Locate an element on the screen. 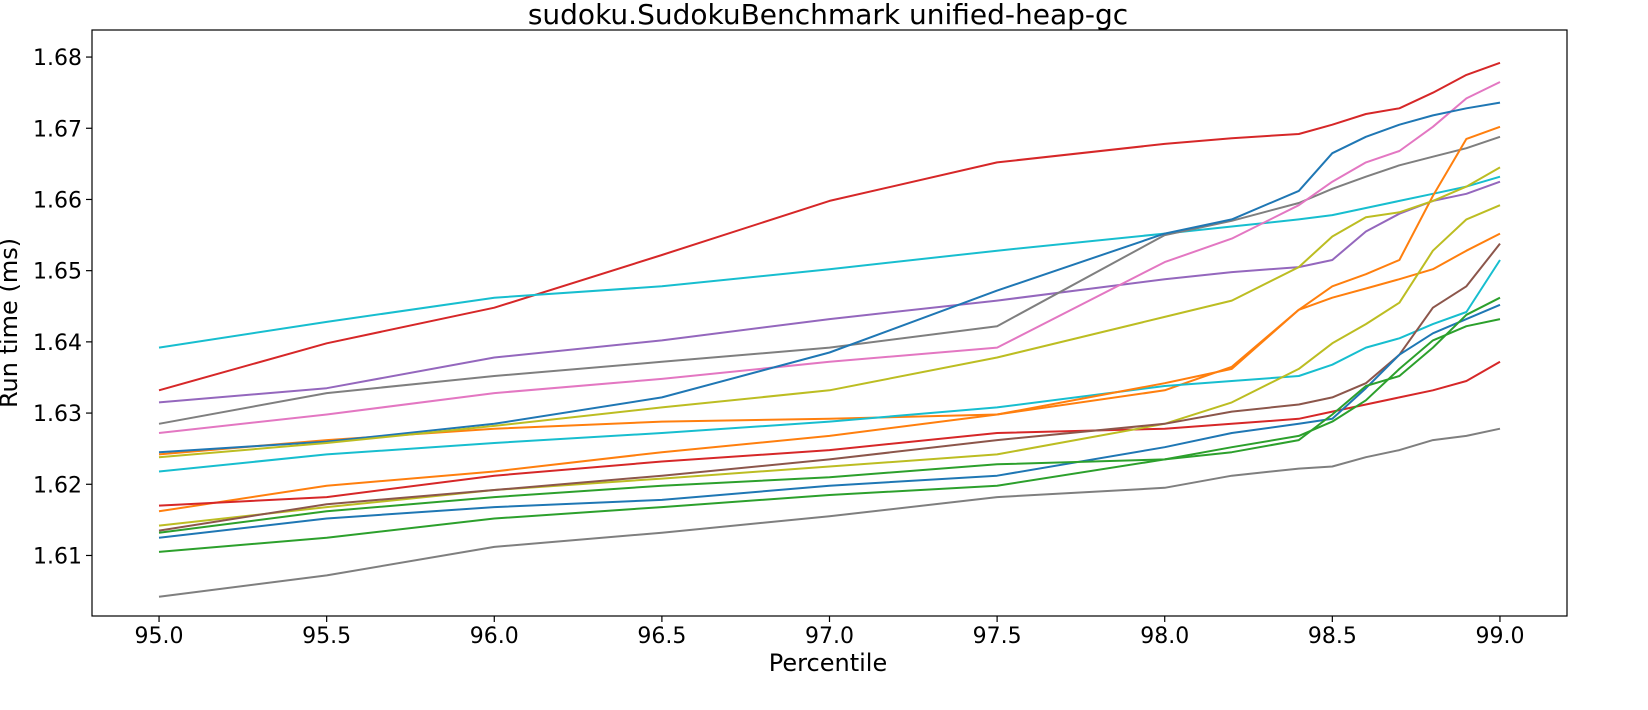 The height and width of the screenshot is (710, 1648). chart-title: sudoku.SudokuBenchmark unified-heap-gc is located at coordinates (828, 15).